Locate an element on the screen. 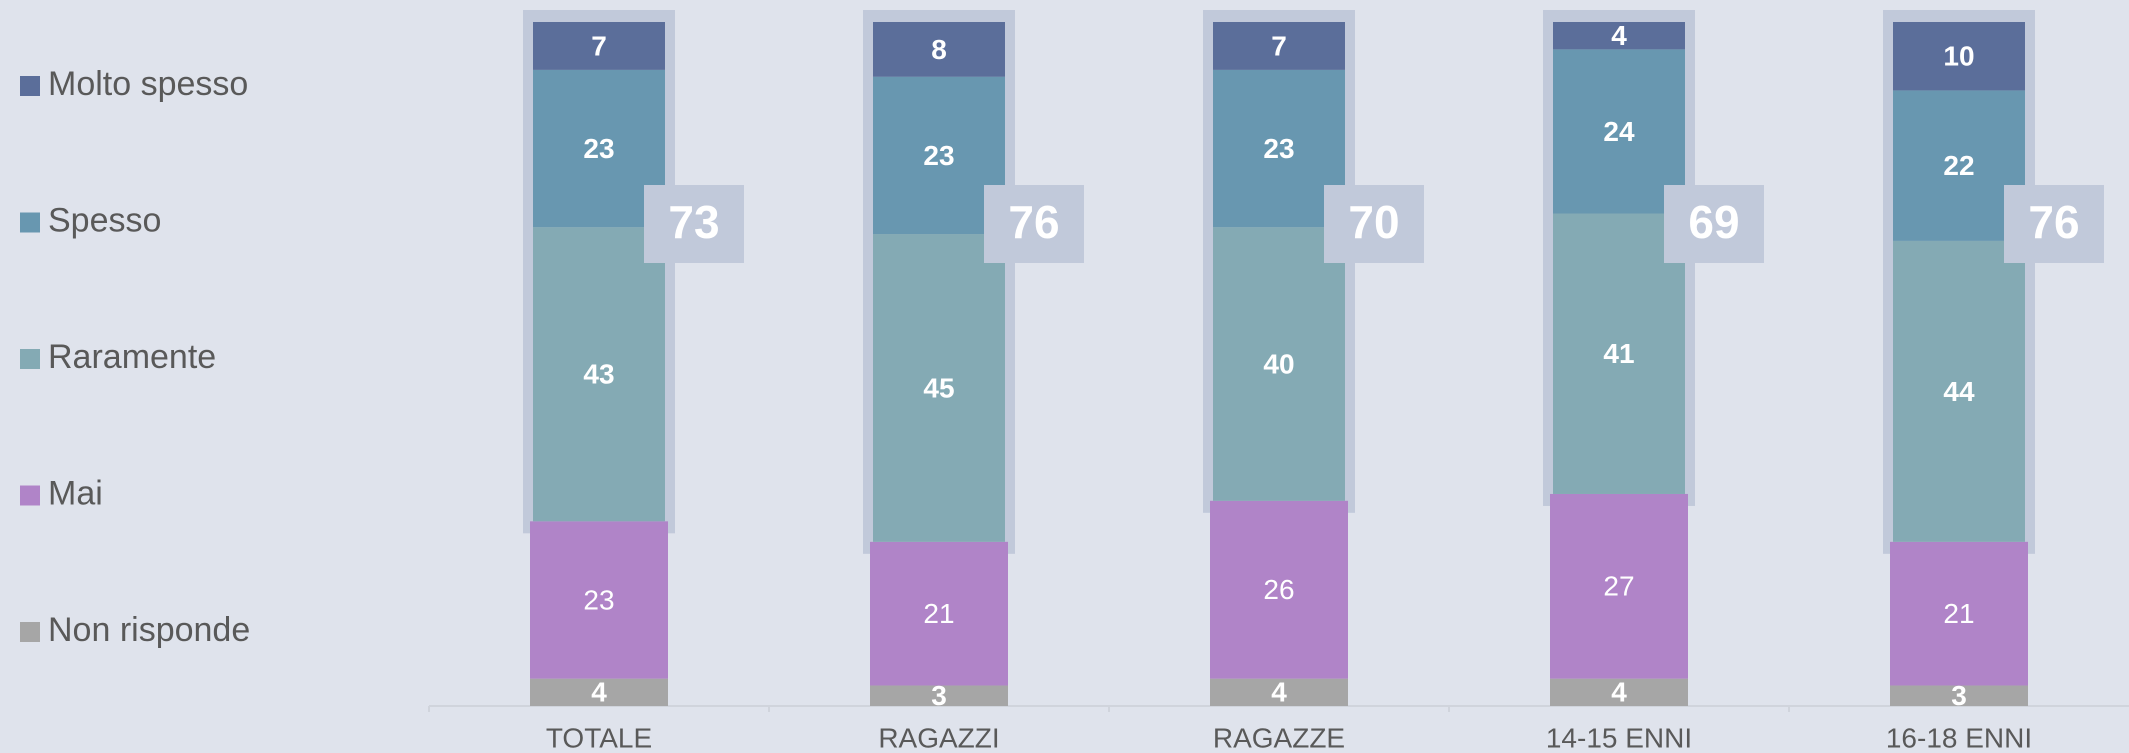 This screenshot has height=753, width=2129. value-label: 24 is located at coordinates (1619, 131).